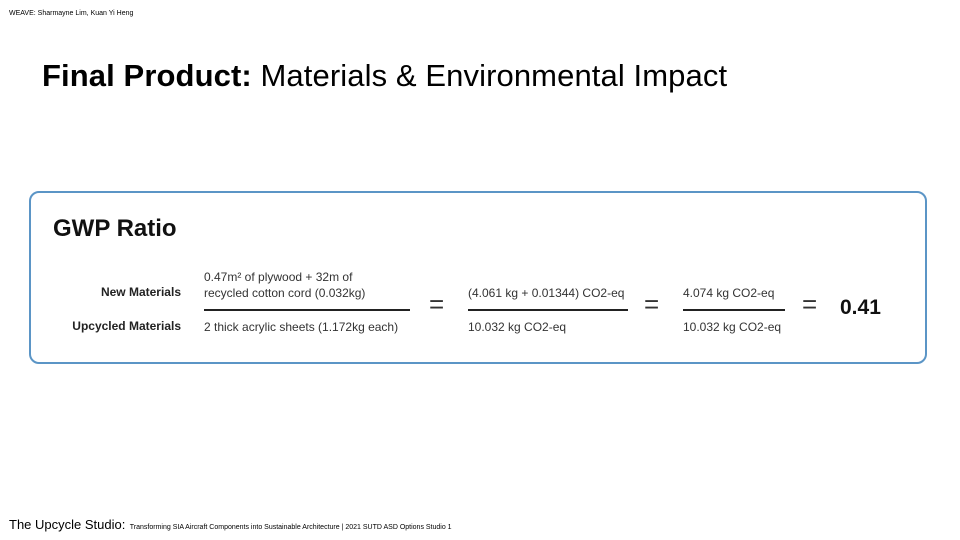  I want to click on equals-sign-1: =, so click(437, 304).